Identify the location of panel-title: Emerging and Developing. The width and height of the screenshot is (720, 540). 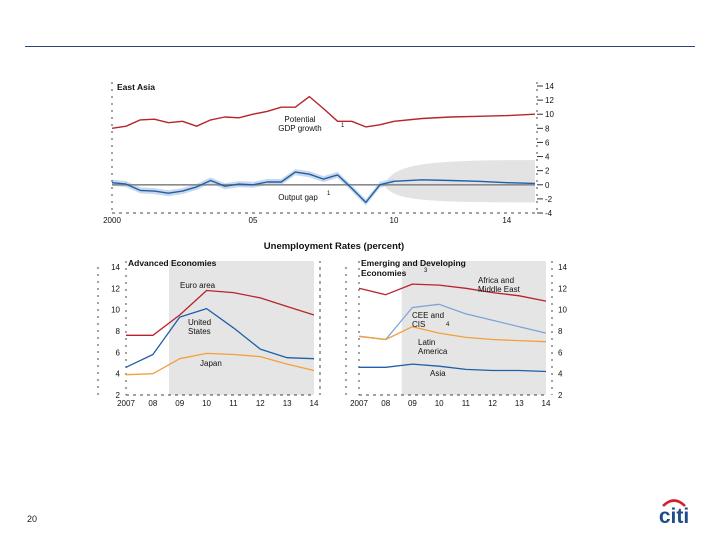
(413, 263).